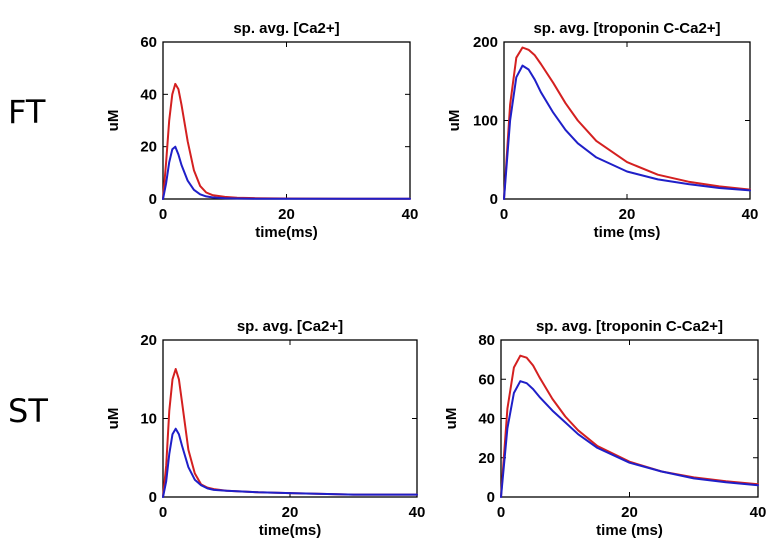  Describe the element at coordinates (28, 411) in the screenshot. I see `row-label-st: ST` at that location.